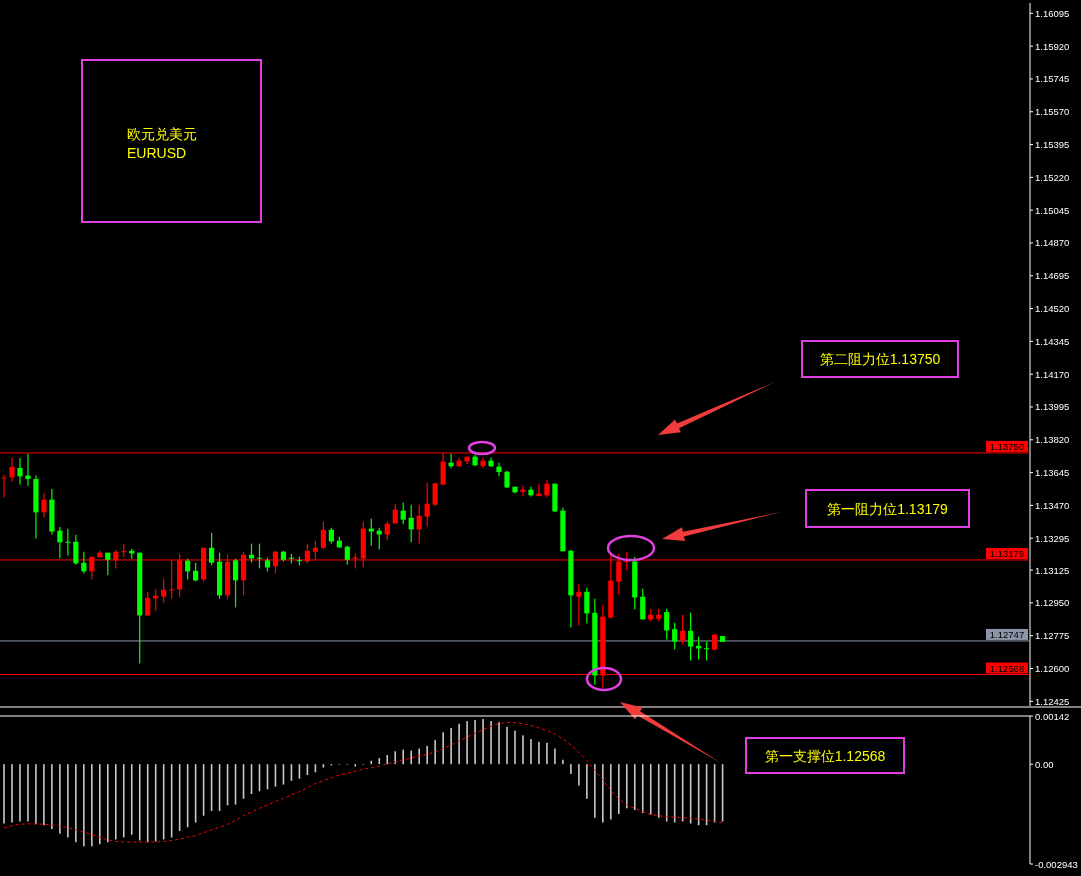 The width and height of the screenshot is (1081, 876). What do you see at coordinates (1056, 864) in the screenshot?
I see `y-tick-label: -0.002943` at bounding box center [1056, 864].